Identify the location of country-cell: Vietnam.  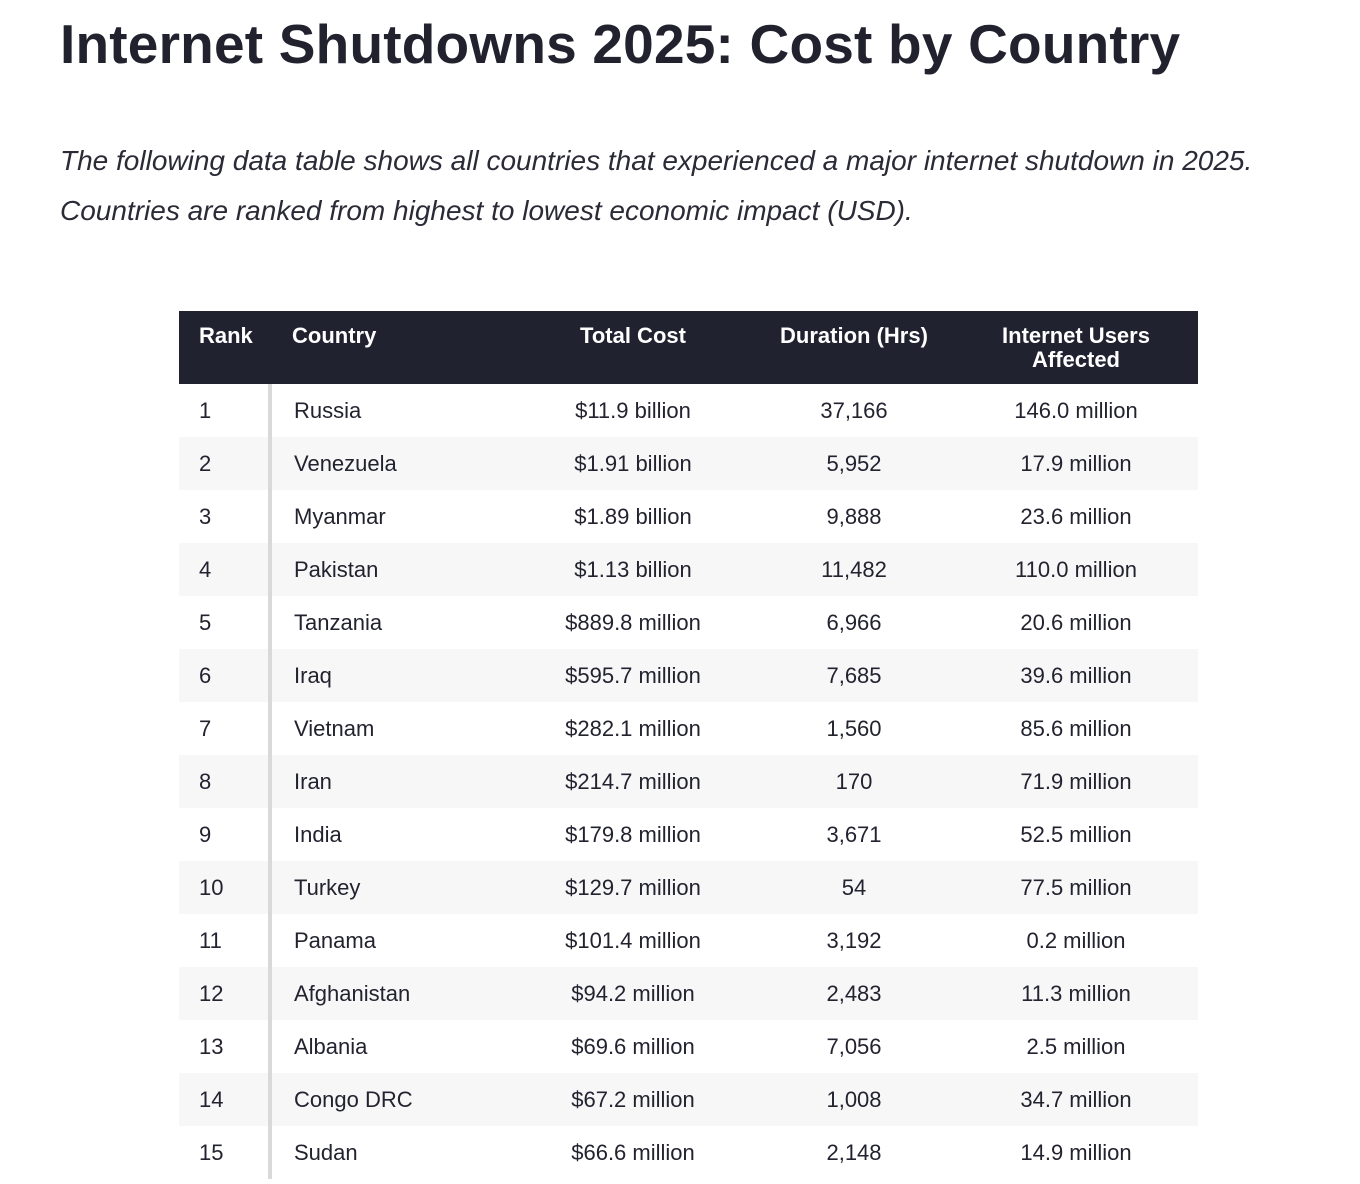
(390, 728).